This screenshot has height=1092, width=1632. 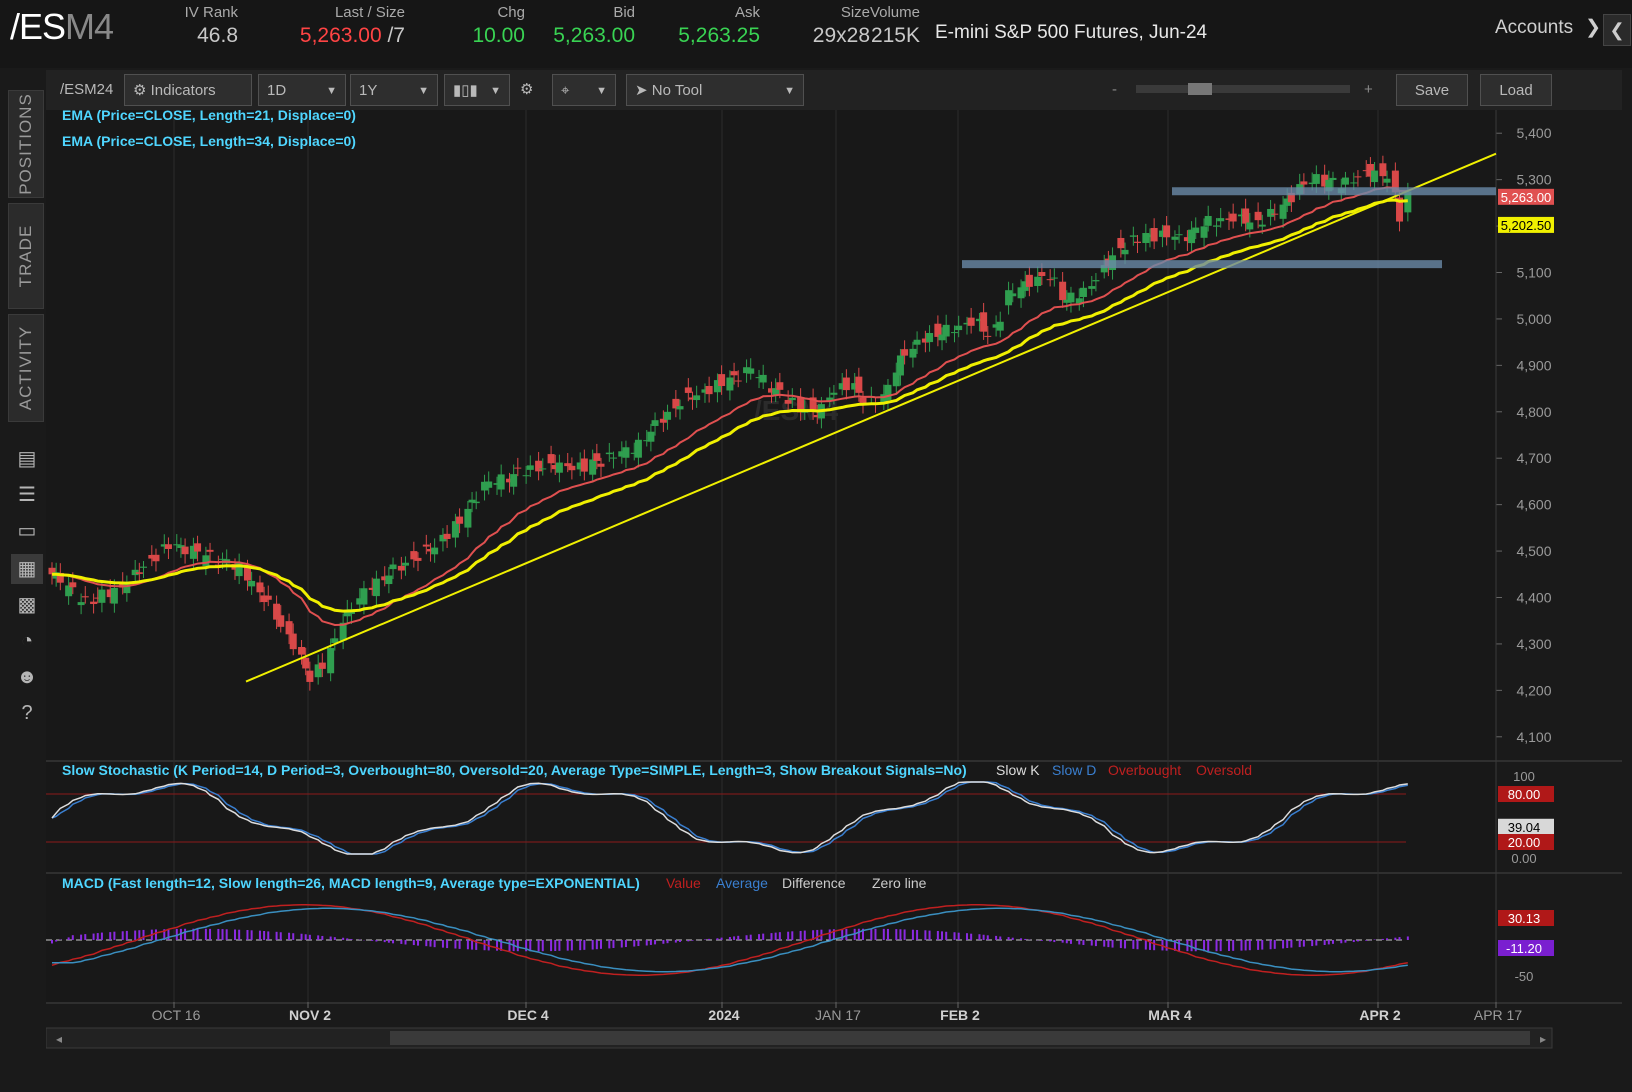 What do you see at coordinates (1114, 89) in the screenshot?
I see `zoom-out-button: -` at bounding box center [1114, 89].